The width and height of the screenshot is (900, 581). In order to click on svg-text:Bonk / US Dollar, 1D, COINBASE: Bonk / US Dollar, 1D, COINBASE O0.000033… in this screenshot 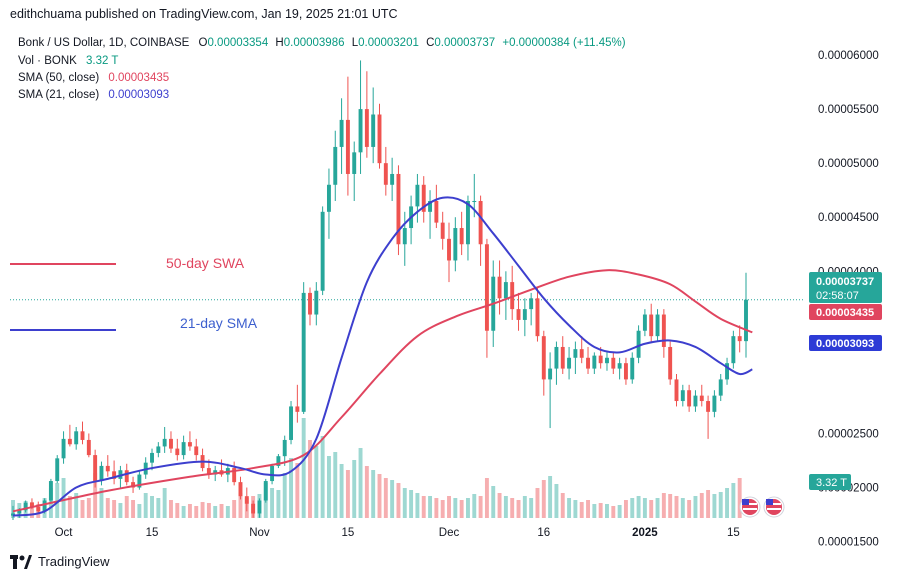, I will do `click(322, 43)`.